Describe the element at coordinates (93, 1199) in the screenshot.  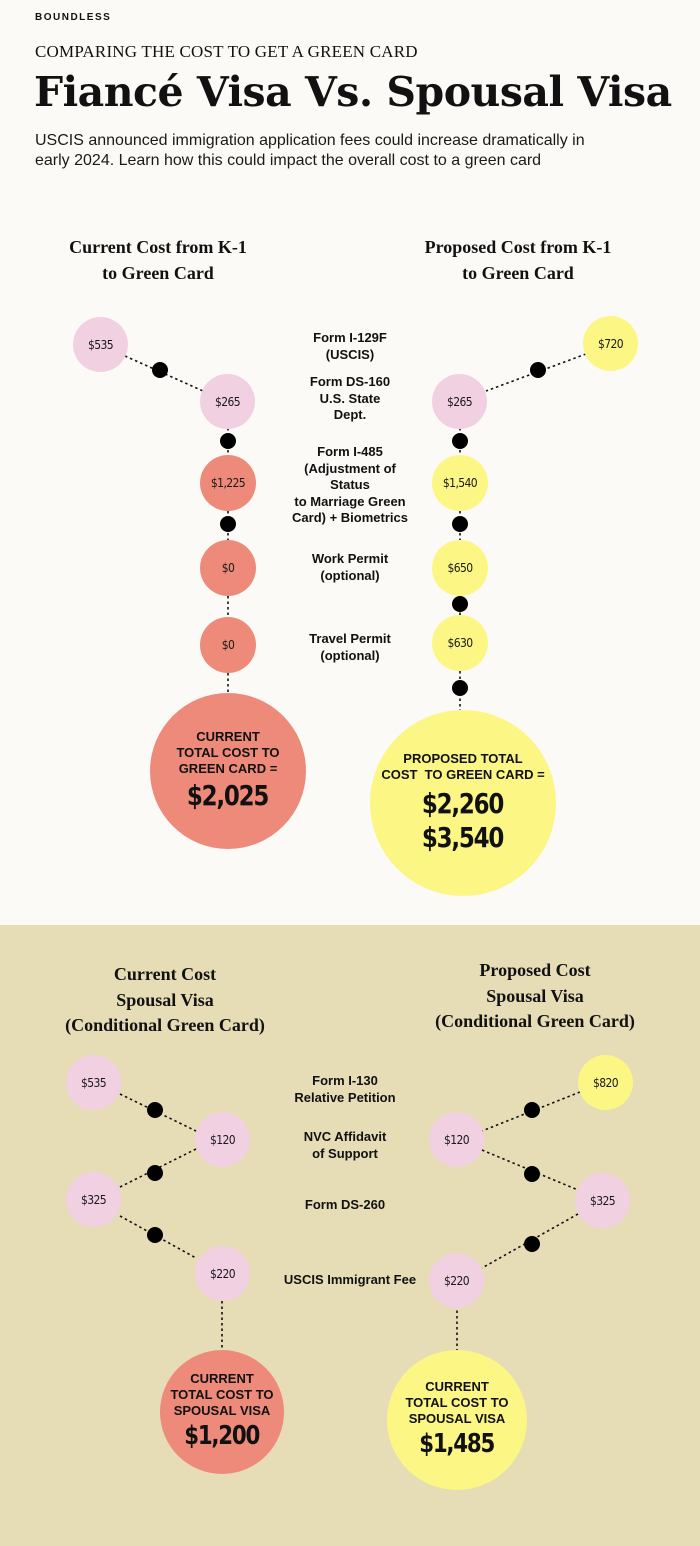
I see `spousal-current-ds260-cost: $325` at that location.